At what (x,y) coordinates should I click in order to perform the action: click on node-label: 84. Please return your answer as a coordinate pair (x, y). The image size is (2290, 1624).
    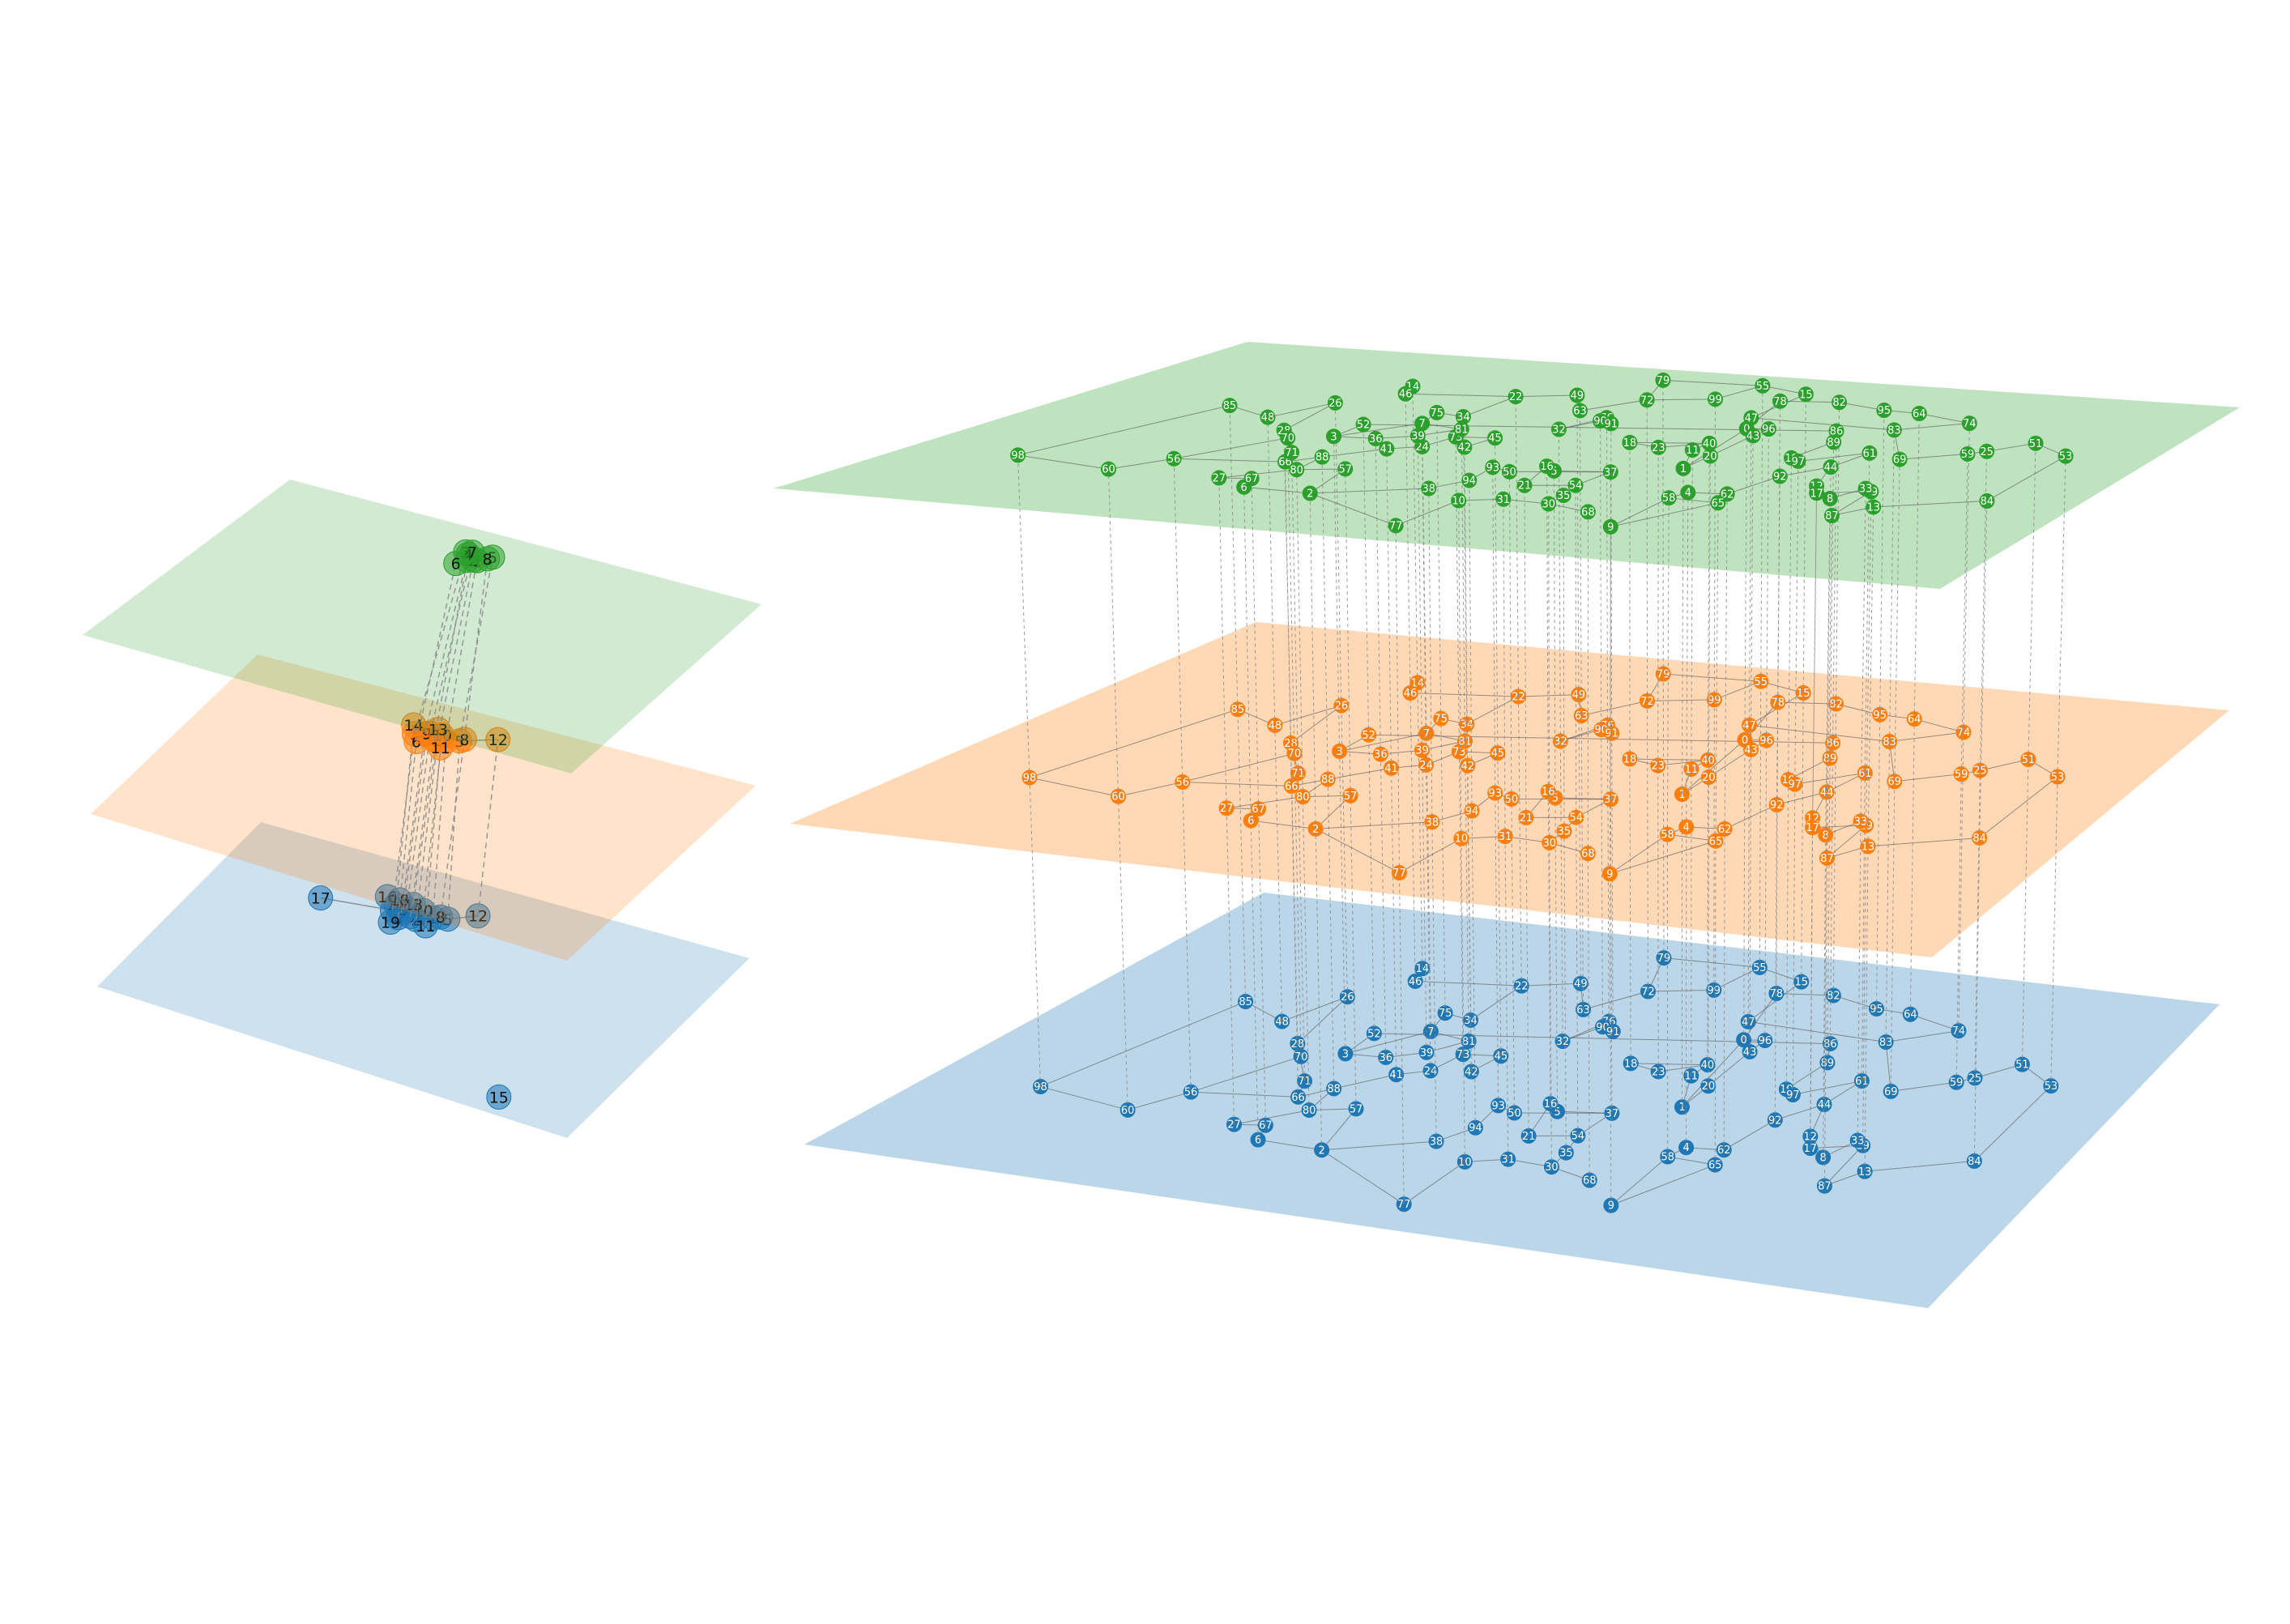
    Looking at the image, I should click on (1974, 1162).